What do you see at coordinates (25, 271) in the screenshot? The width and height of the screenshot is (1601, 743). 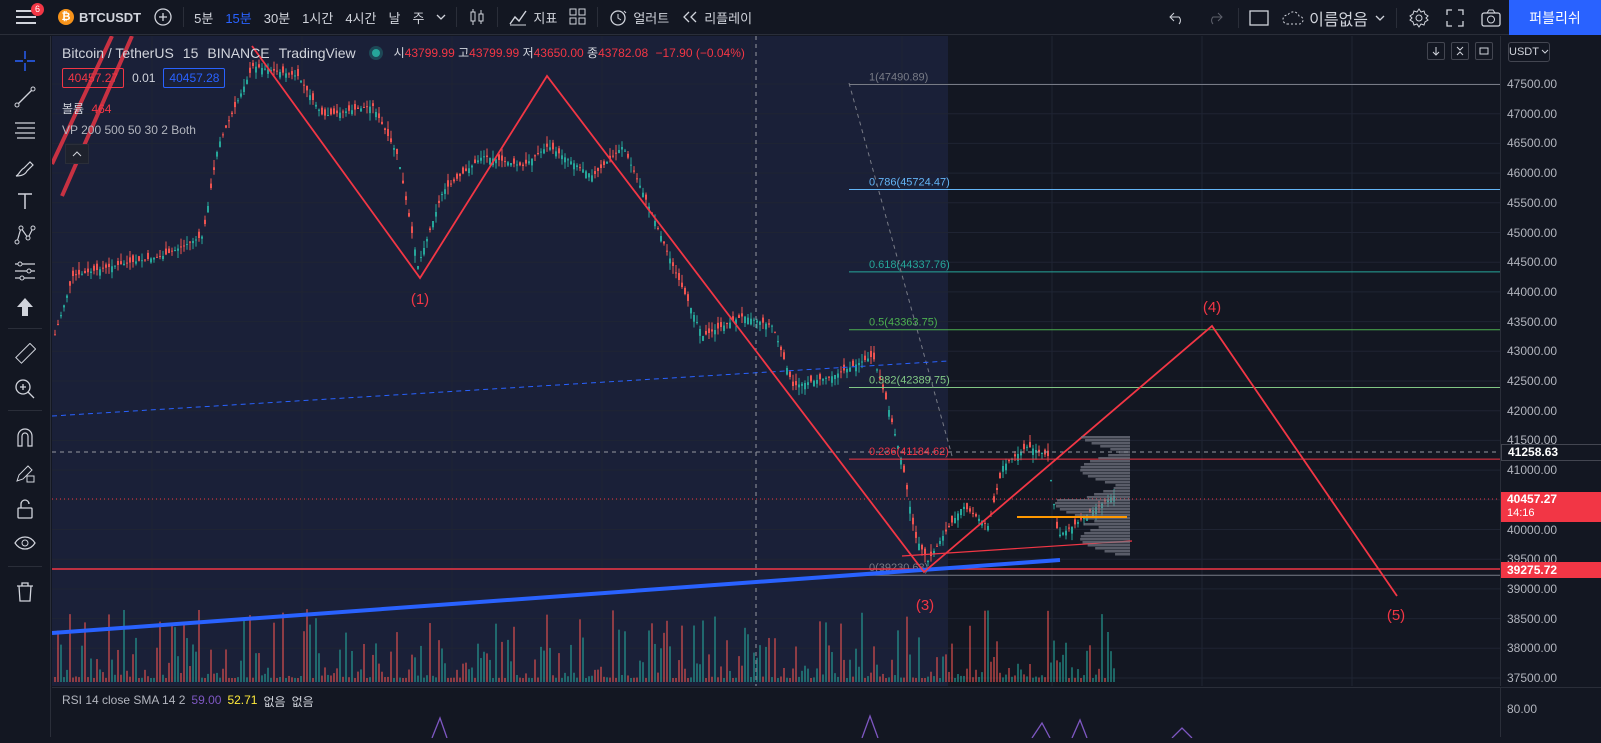 I see `prediction-tool` at bounding box center [25, 271].